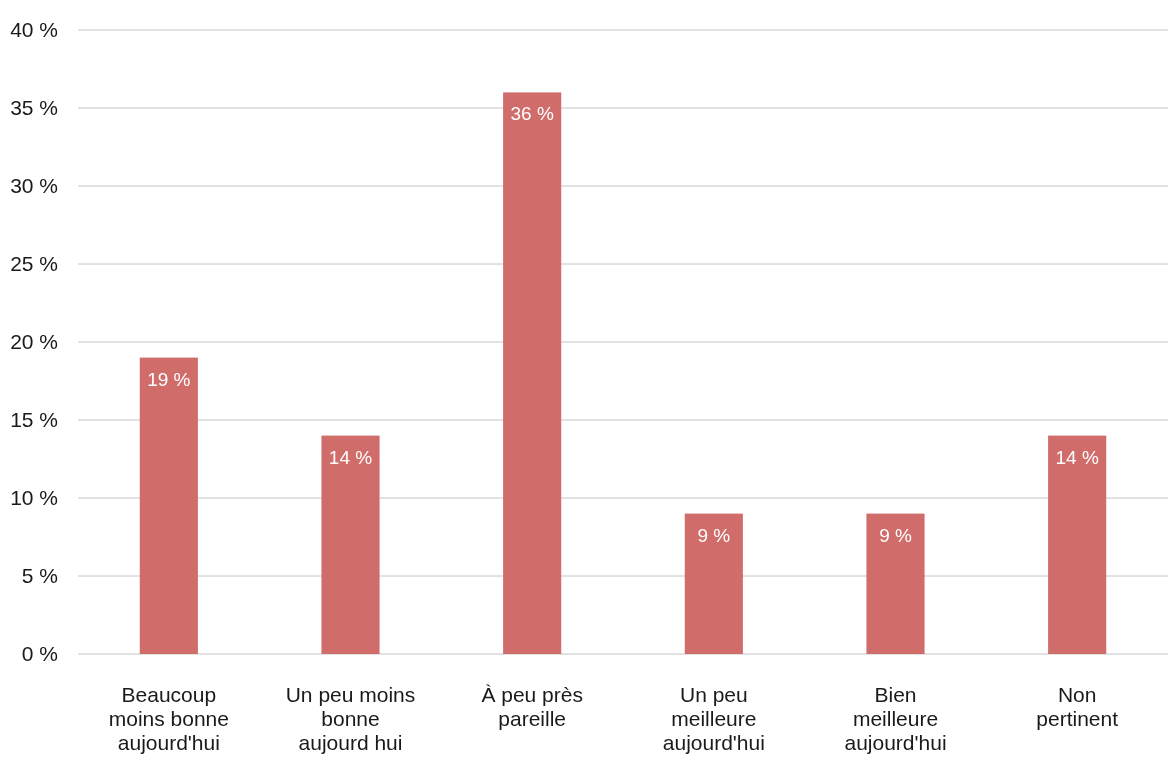 The image size is (1170, 760). What do you see at coordinates (168, 718) in the screenshot?
I see `x-tick-label: Beaucoup moins bonne aujourd'hui` at bounding box center [168, 718].